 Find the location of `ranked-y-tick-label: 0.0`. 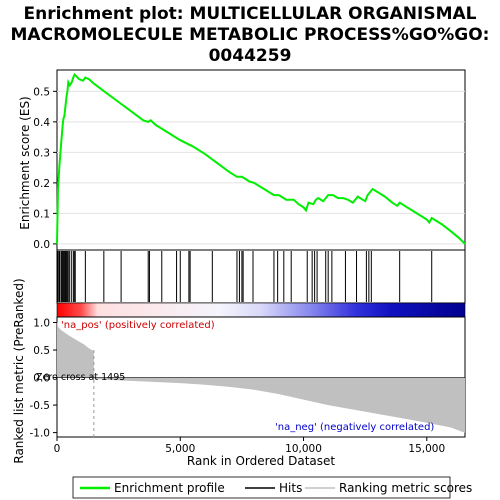

ranked-y-tick-label: 0.0 is located at coordinates (41, 379).